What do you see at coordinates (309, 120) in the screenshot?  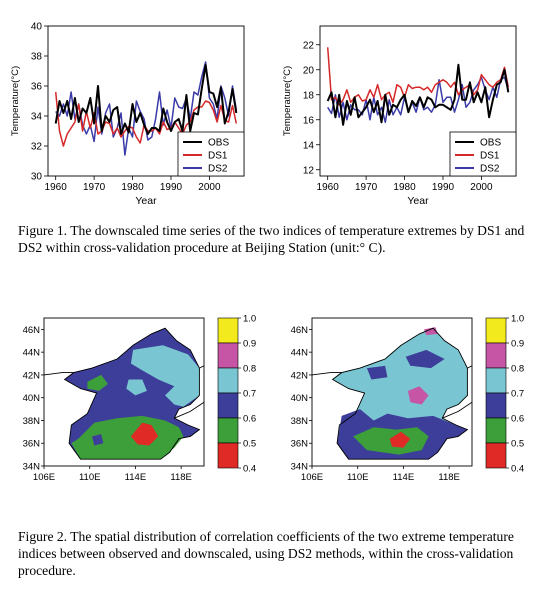 I see `y-tick-label: 16` at bounding box center [309, 120].